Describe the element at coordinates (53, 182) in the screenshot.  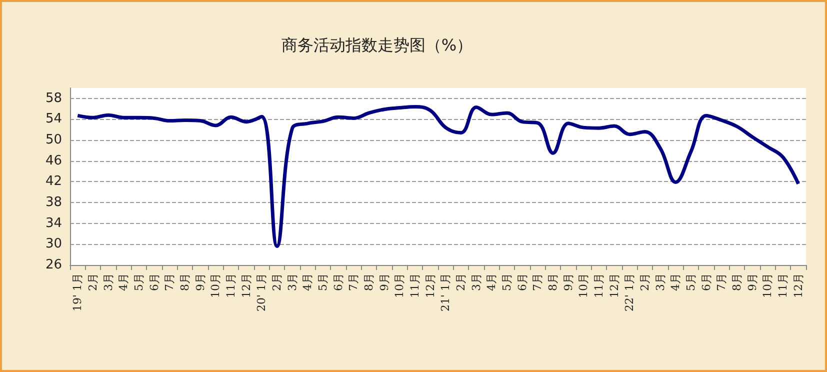
I see `y-tick-label: 42` at that location.